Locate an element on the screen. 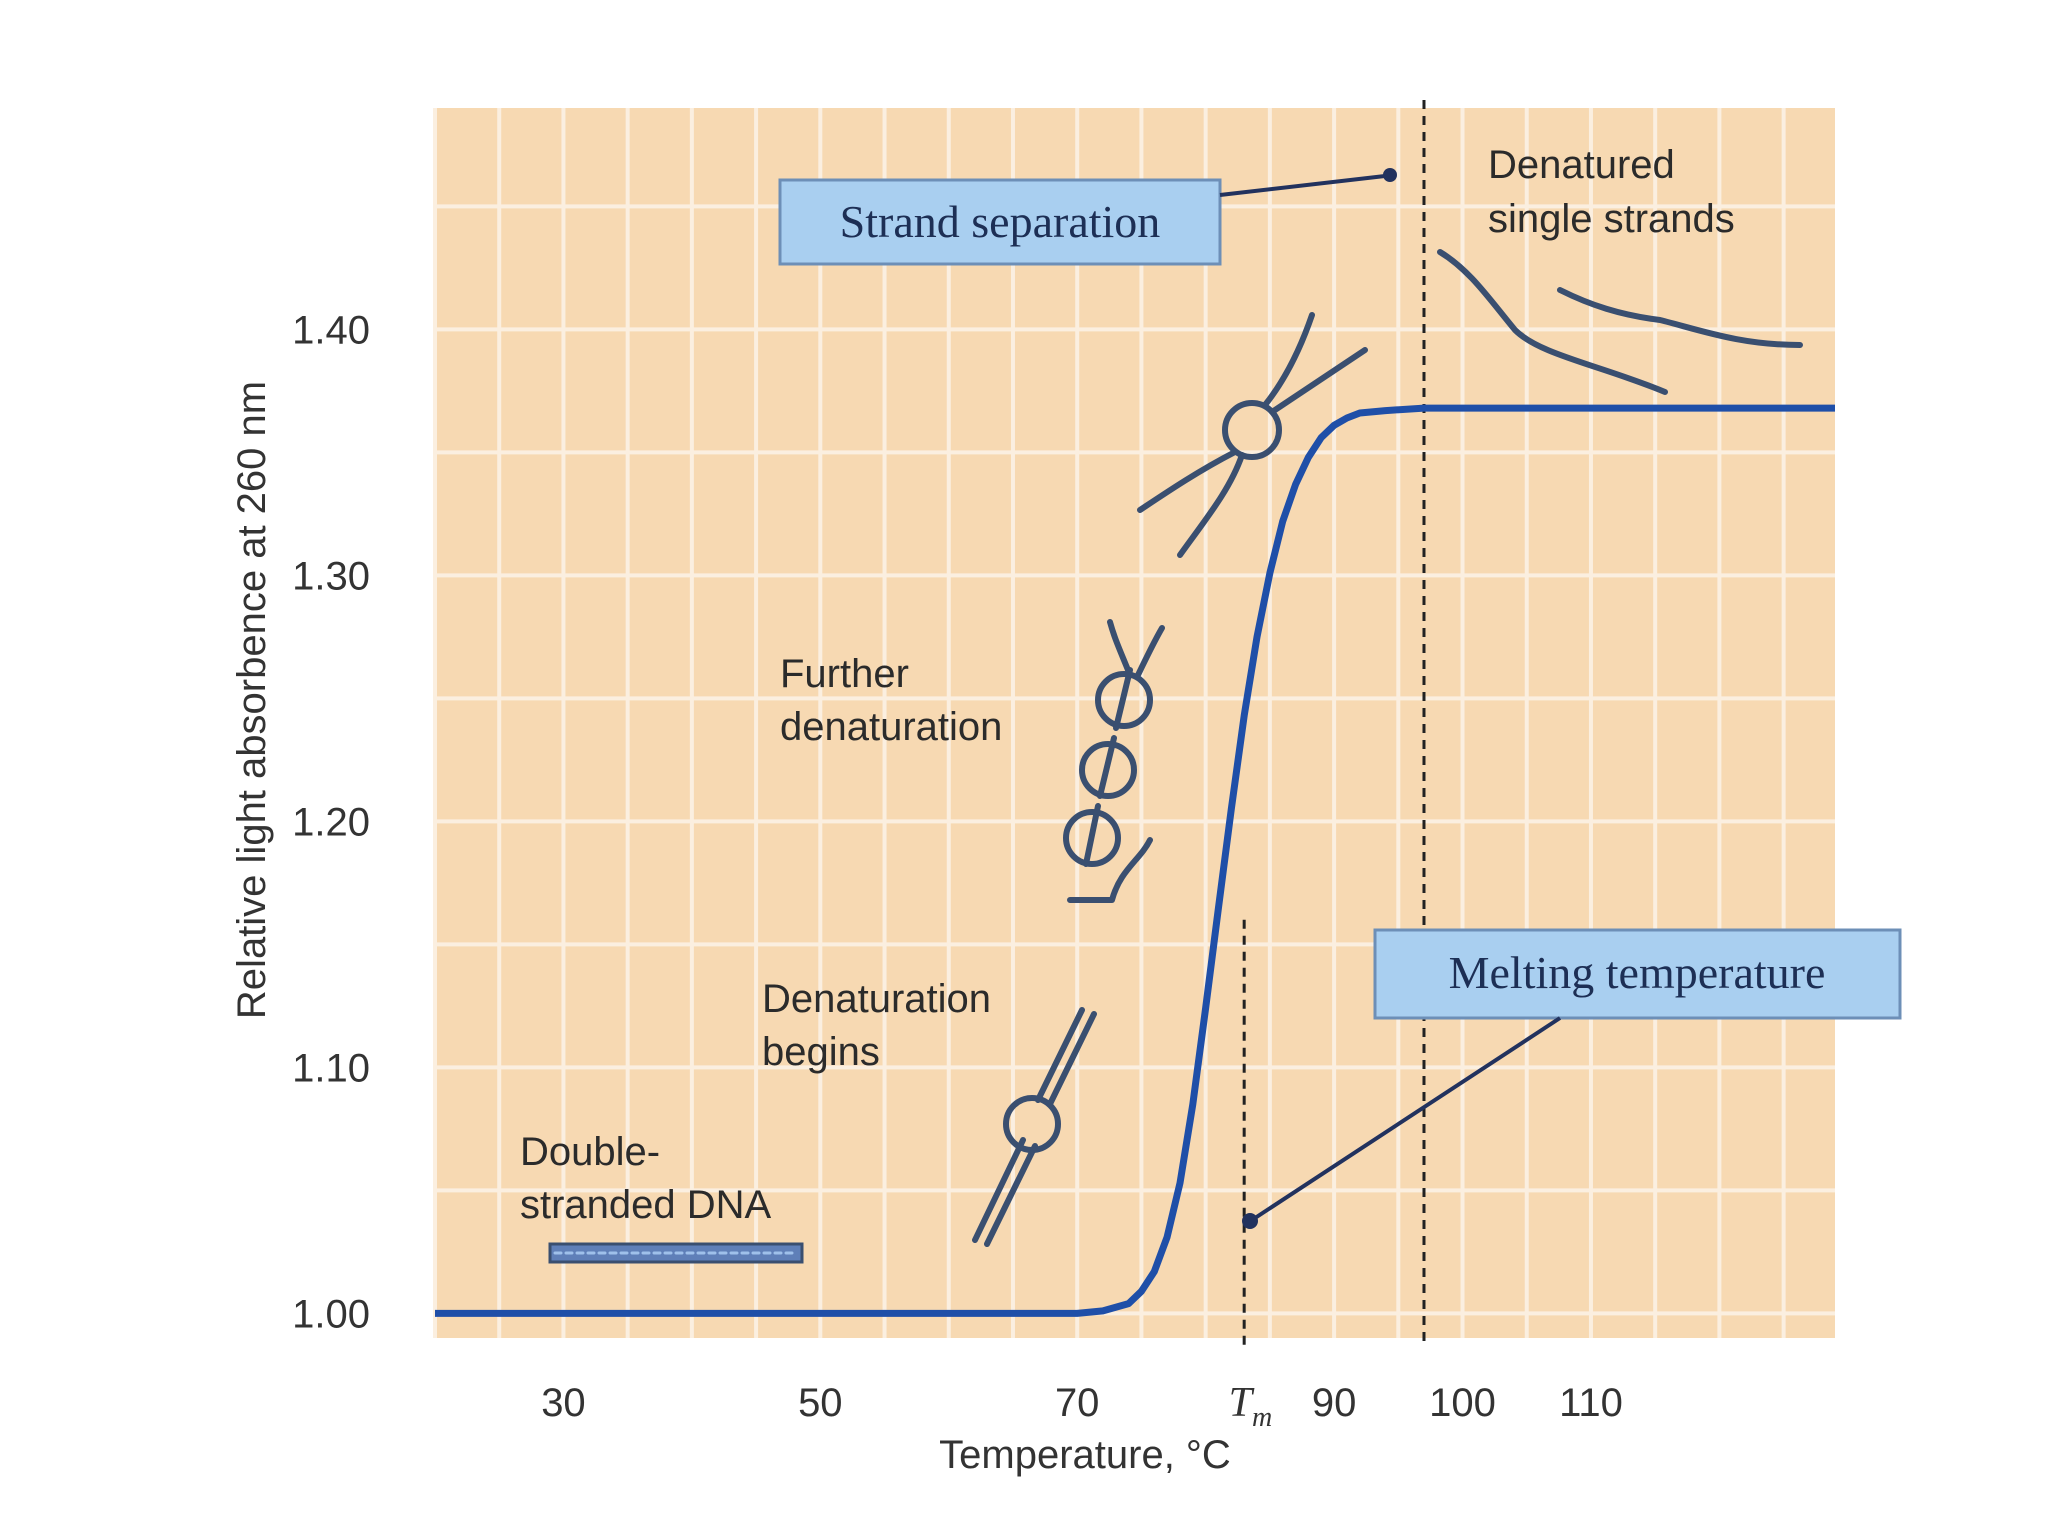 The width and height of the screenshot is (2048, 1536). tm-letter: T is located at coordinates (1242, 1403).